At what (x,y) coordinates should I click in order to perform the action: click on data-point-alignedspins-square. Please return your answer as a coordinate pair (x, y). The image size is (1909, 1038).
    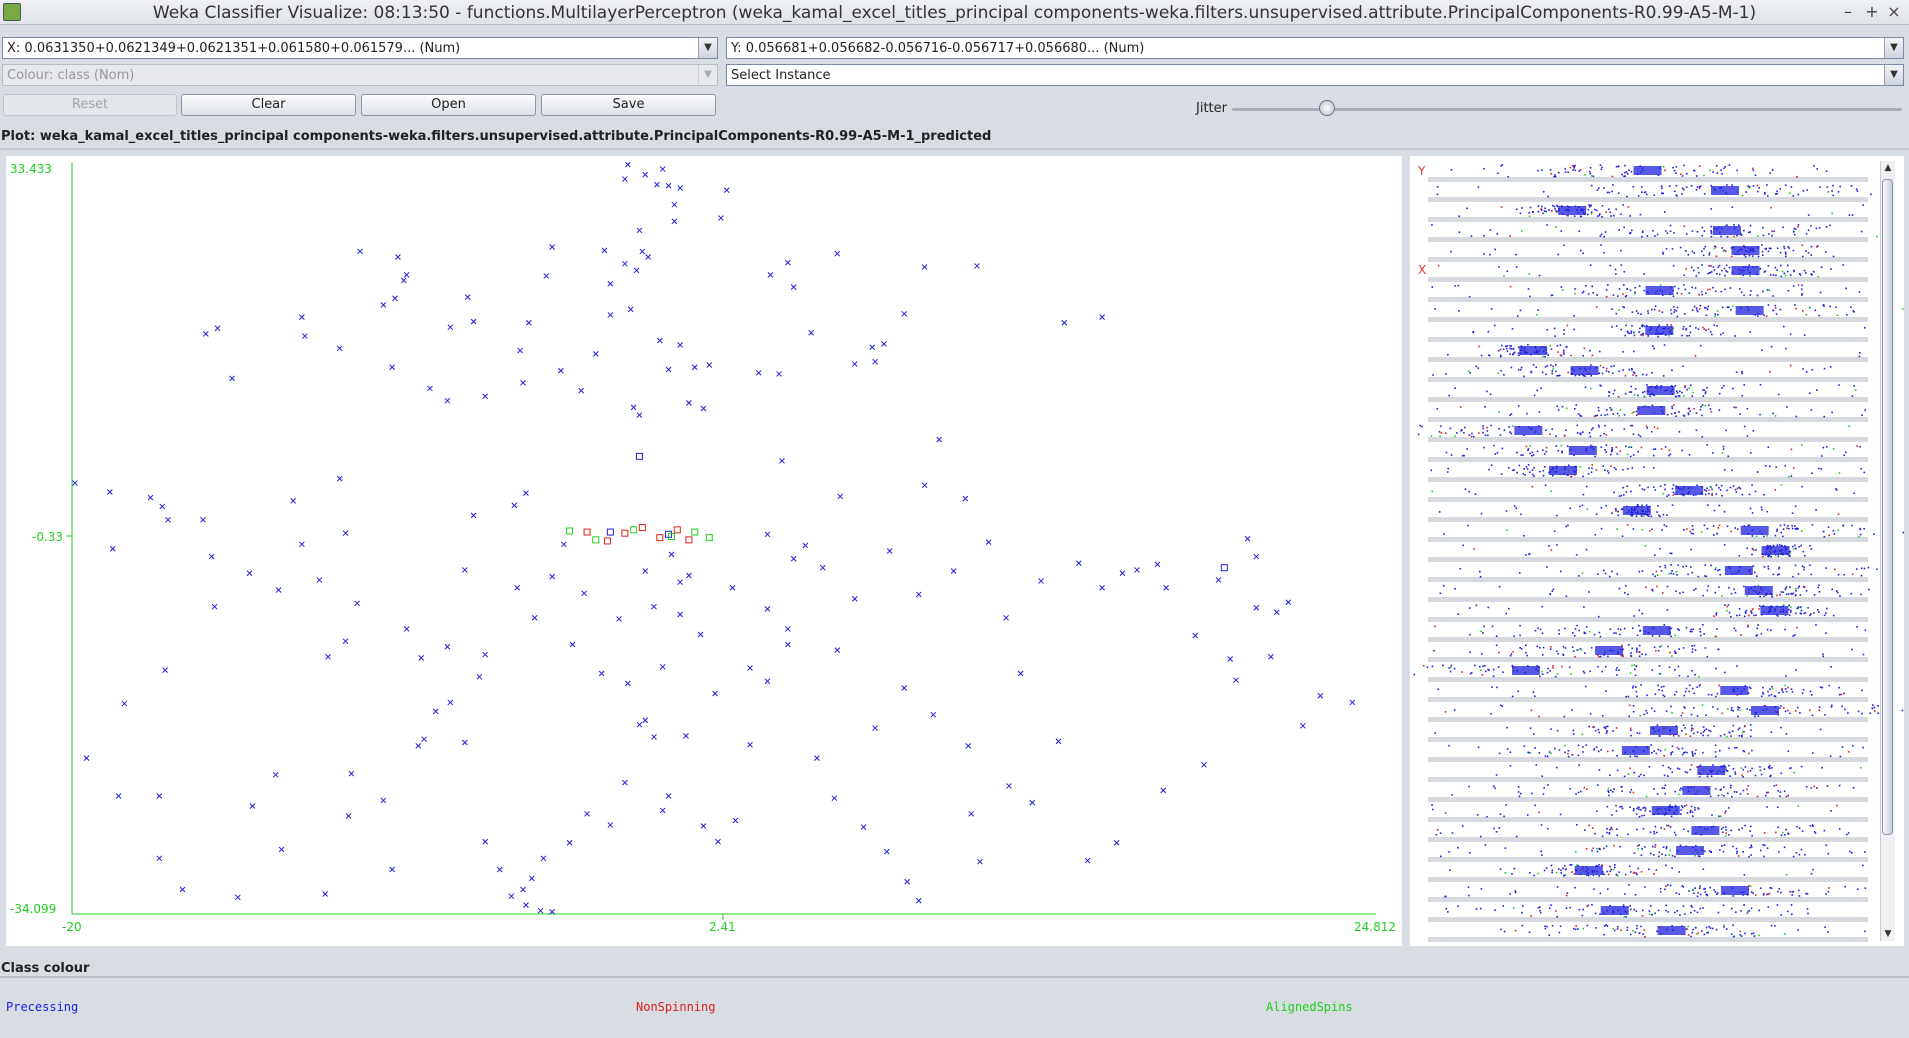
    Looking at the image, I should click on (709, 538).